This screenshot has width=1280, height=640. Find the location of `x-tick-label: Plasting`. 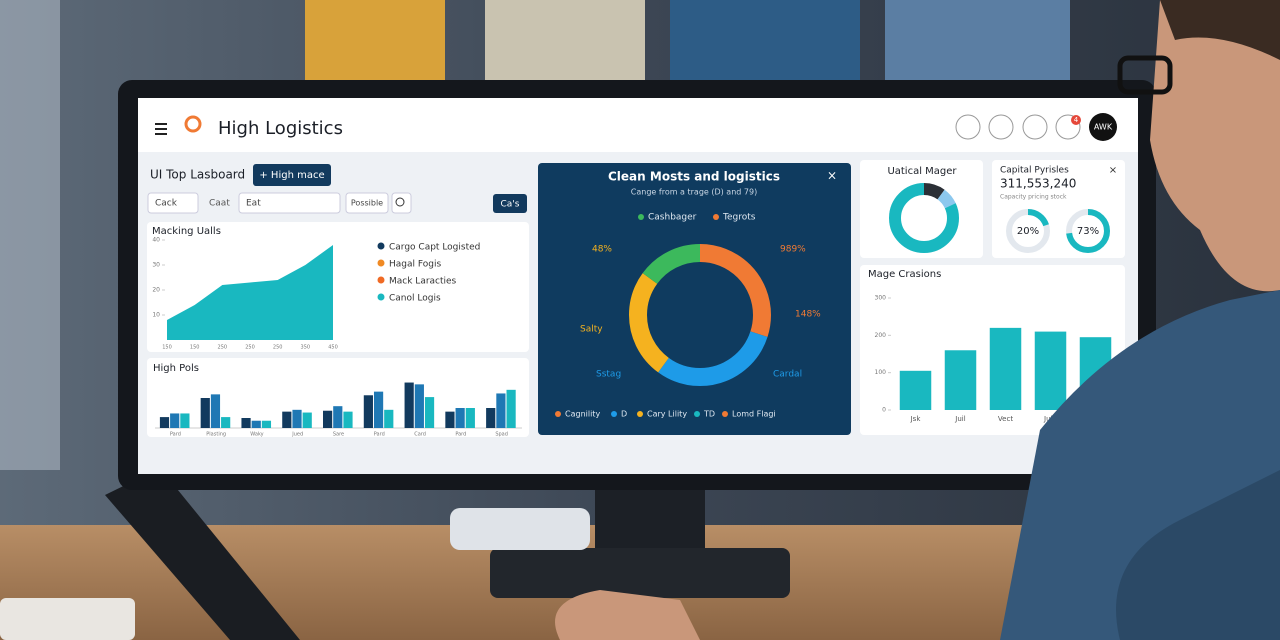

x-tick-label: Plasting is located at coordinates (216, 435).